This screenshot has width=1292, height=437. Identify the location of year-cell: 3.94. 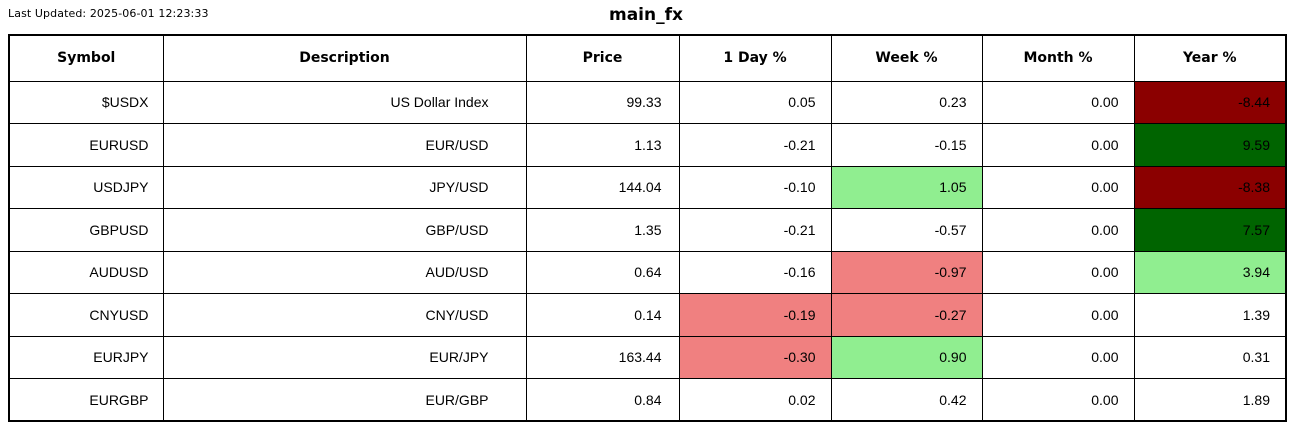
(1210, 272).